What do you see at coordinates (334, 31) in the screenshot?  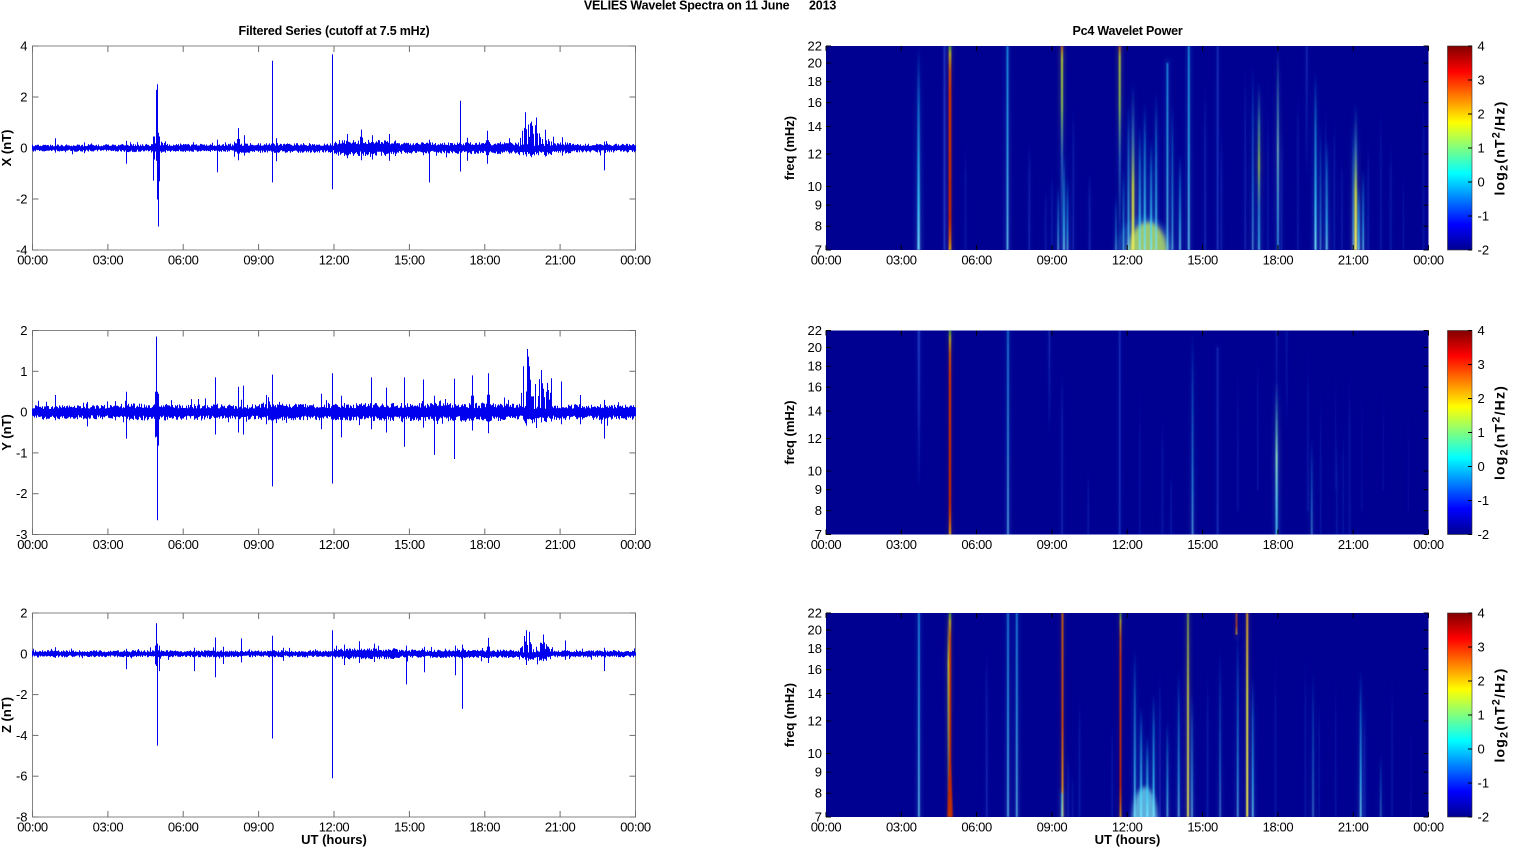 I see `svg-text:Filtered Series (cutoff at 7.5: Filtered Series (cutoff at 7.5 mHz)` at bounding box center [334, 31].